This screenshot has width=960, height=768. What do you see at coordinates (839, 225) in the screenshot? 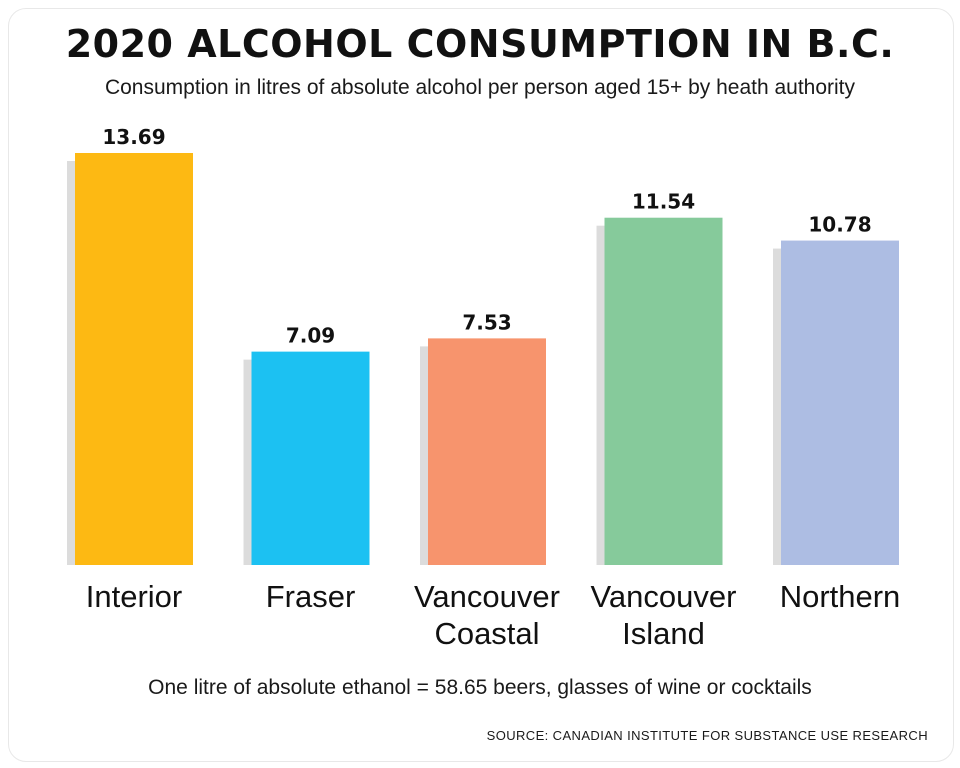
I see `bar-value-label: 10.78` at bounding box center [839, 225].